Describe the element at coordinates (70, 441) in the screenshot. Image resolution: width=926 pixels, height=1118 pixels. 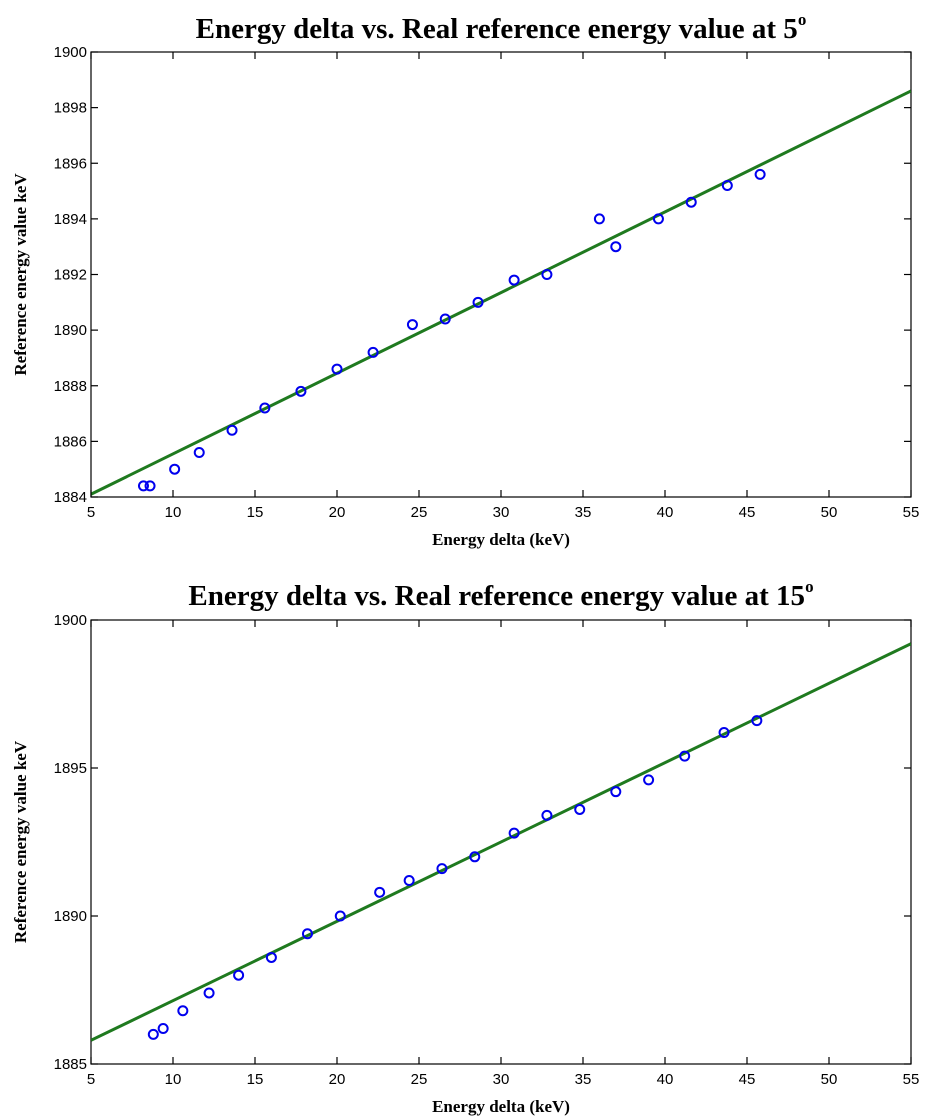
I see `y-tick-label: 1886` at that location.